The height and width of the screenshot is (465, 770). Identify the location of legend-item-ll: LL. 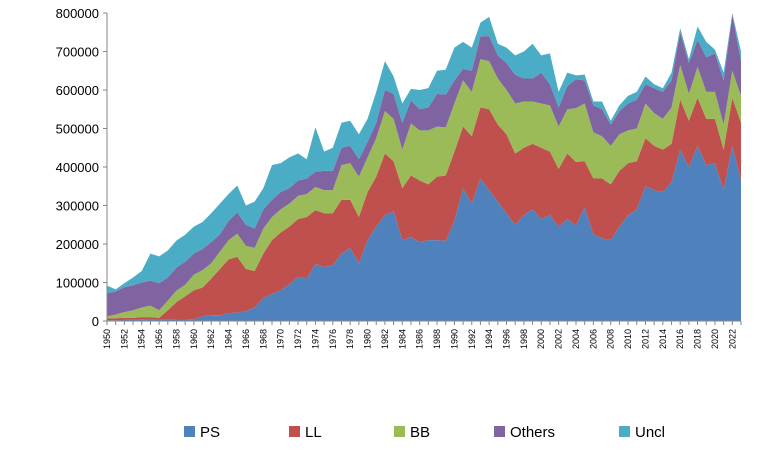
(305, 432).